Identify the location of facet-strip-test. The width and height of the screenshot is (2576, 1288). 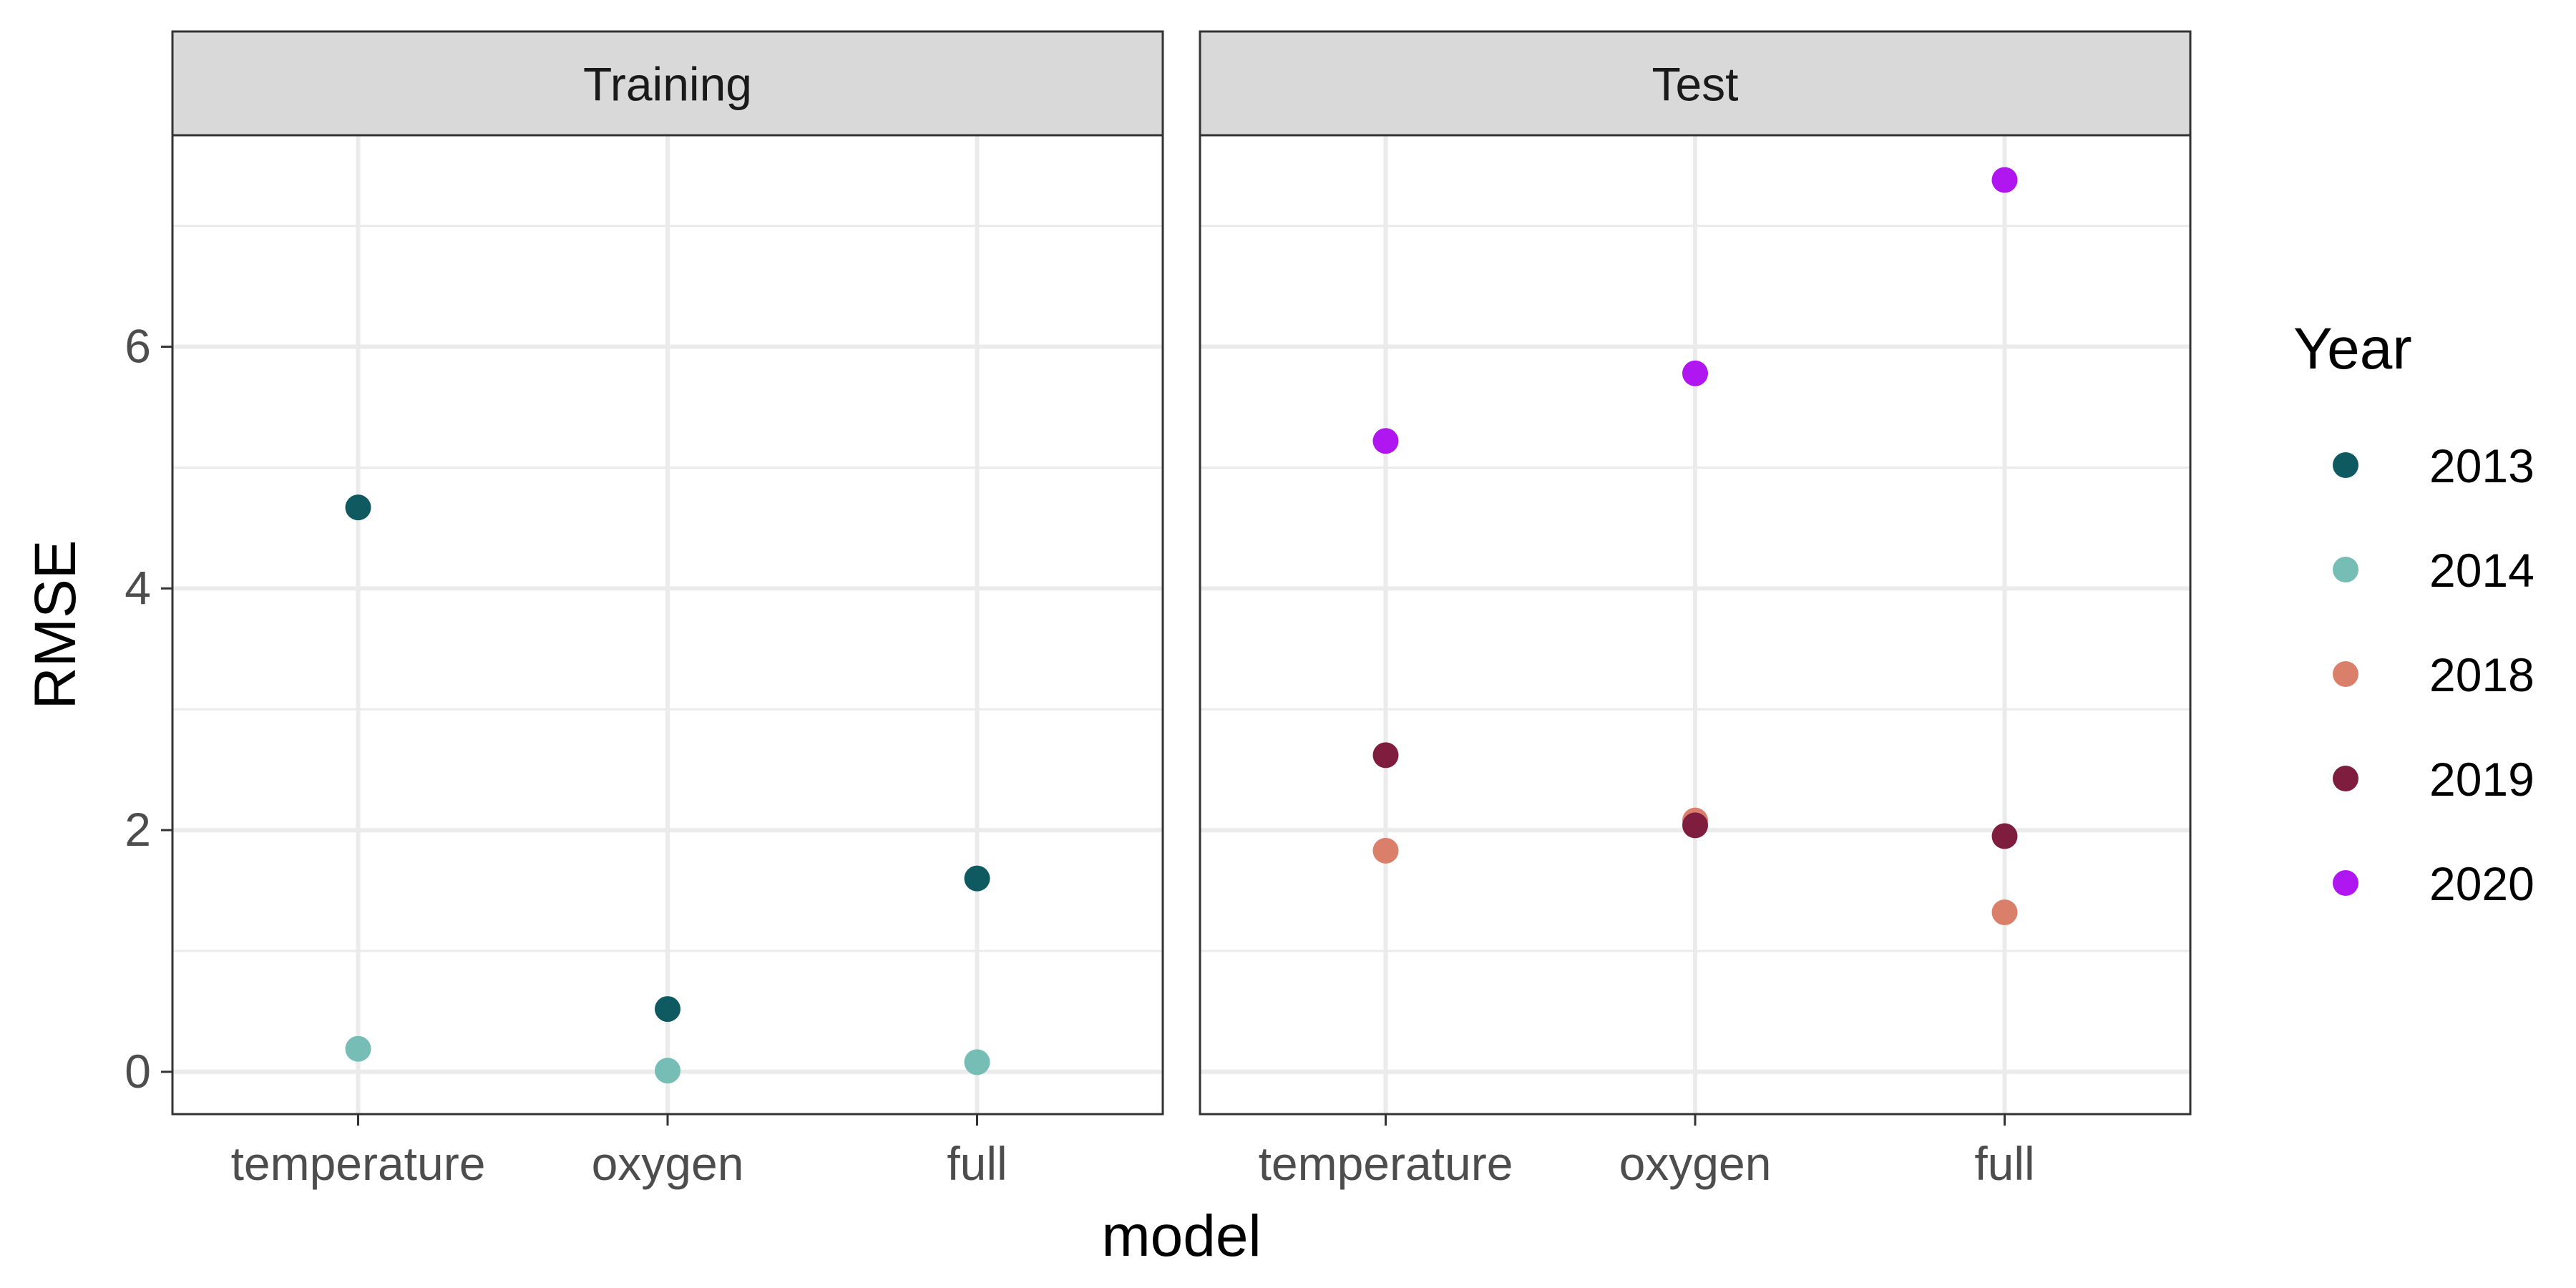
(1695, 83).